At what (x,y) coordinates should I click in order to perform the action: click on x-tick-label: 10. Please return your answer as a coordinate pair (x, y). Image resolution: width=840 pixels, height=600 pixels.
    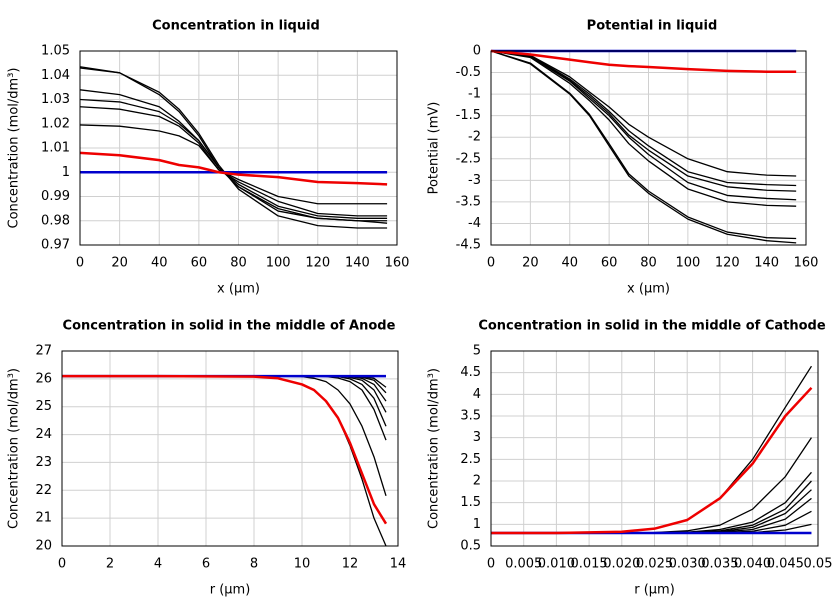
    Looking at the image, I should click on (302, 564).